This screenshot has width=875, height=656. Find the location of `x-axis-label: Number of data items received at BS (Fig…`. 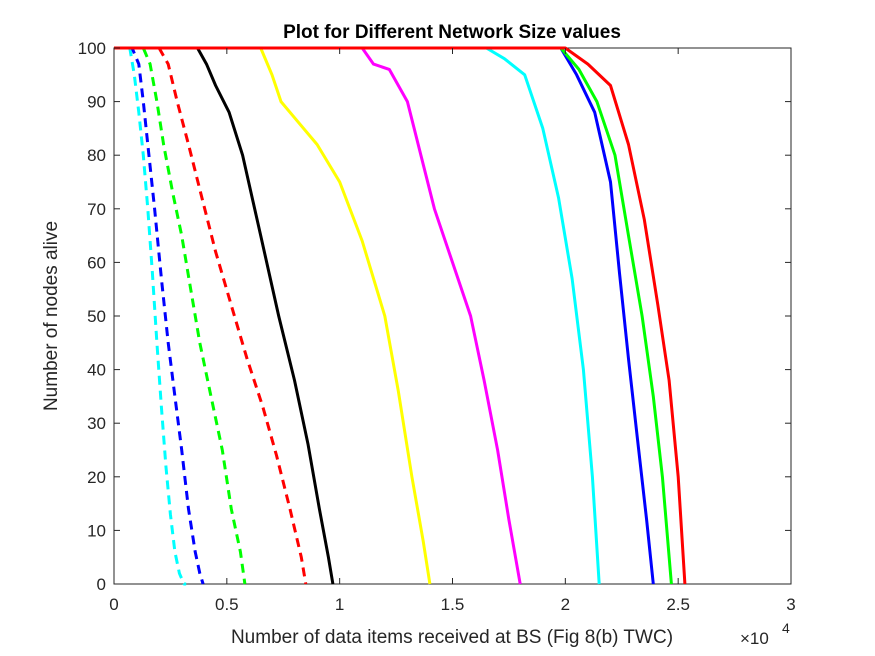

x-axis-label: Number of data items received at BS (Fig… is located at coordinates (452, 637).